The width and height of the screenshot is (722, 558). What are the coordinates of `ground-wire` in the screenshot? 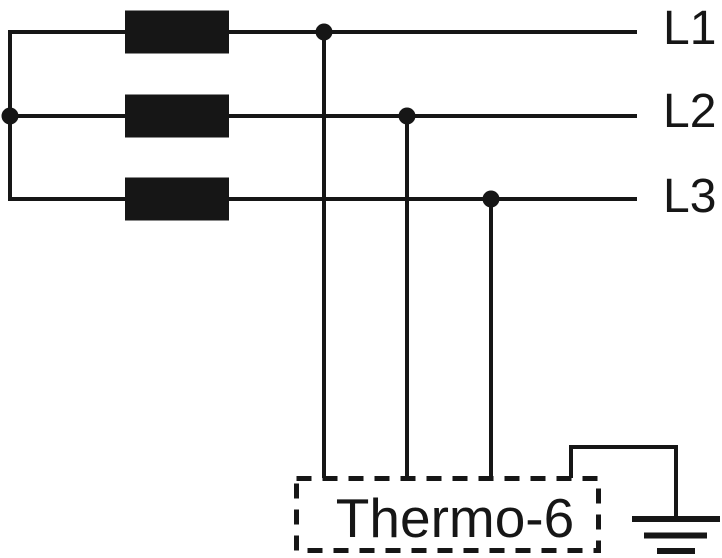 It's located at (623, 482).